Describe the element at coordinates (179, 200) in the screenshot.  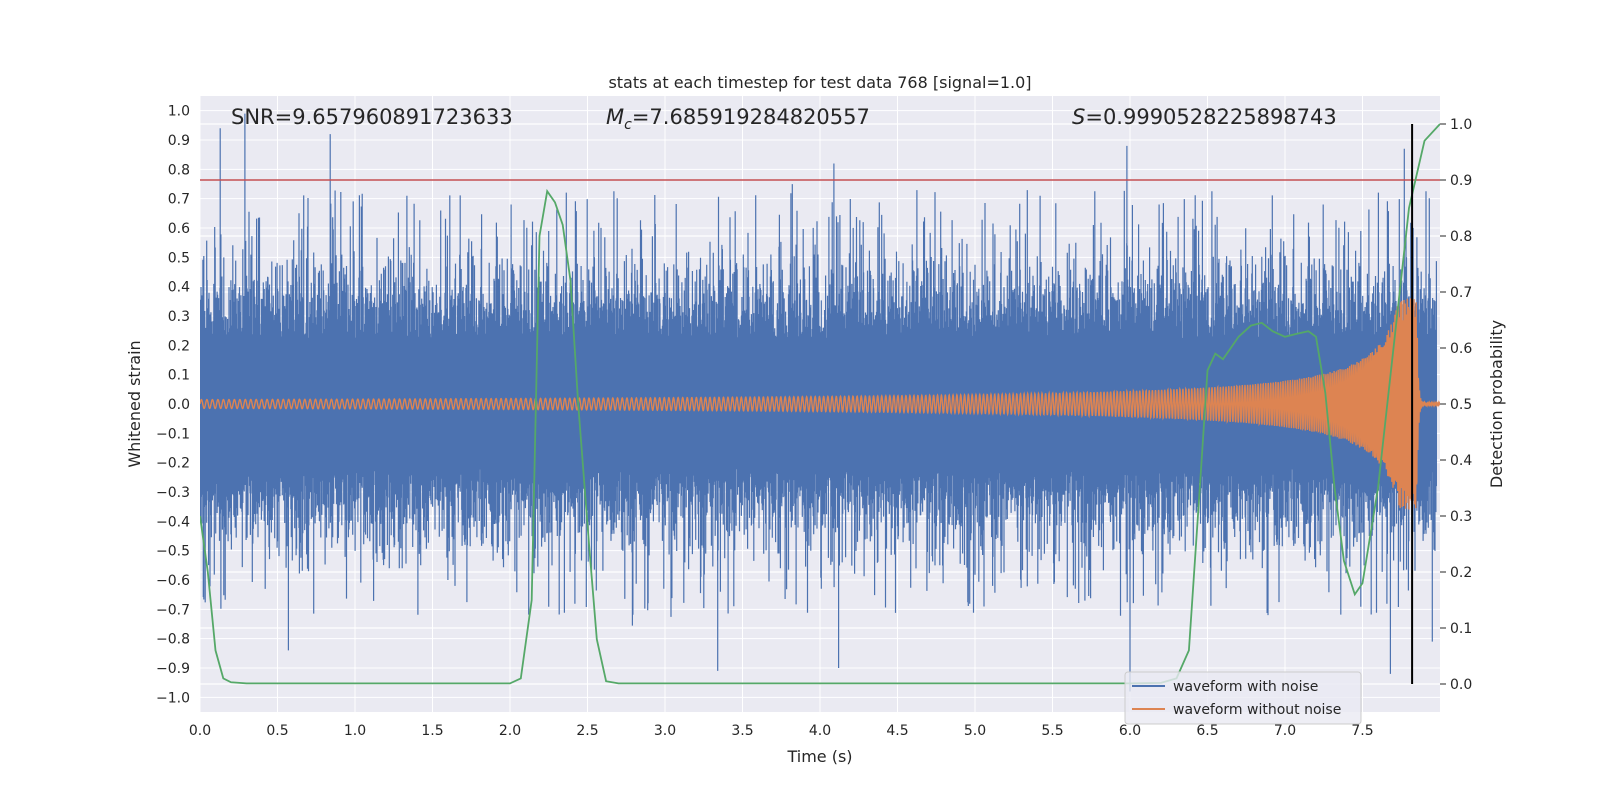
I see `y-tick-label: 0.7` at that location.